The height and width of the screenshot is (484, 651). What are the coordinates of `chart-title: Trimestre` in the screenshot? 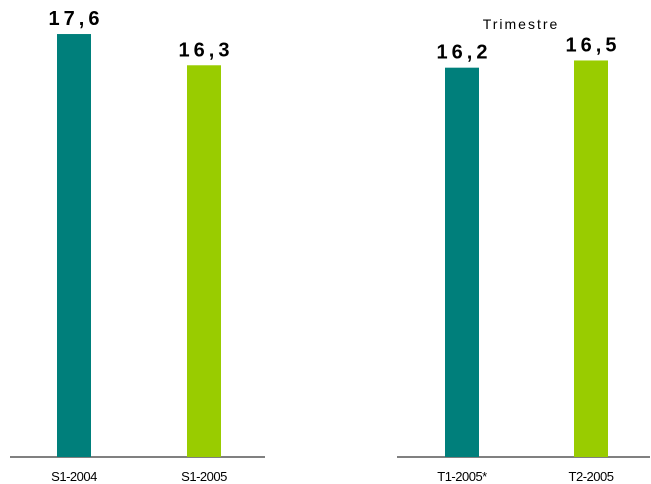 It's located at (521, 24).